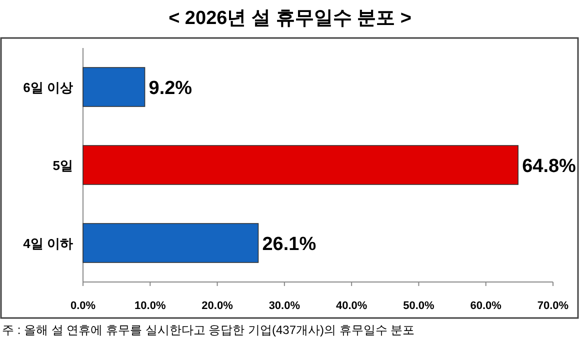 The image size is (580, 345). What do you see at coordinates (48, 243) in the screenshot?
I see `y-tick-label: 4일 이하` at bounding box center [48, 243].